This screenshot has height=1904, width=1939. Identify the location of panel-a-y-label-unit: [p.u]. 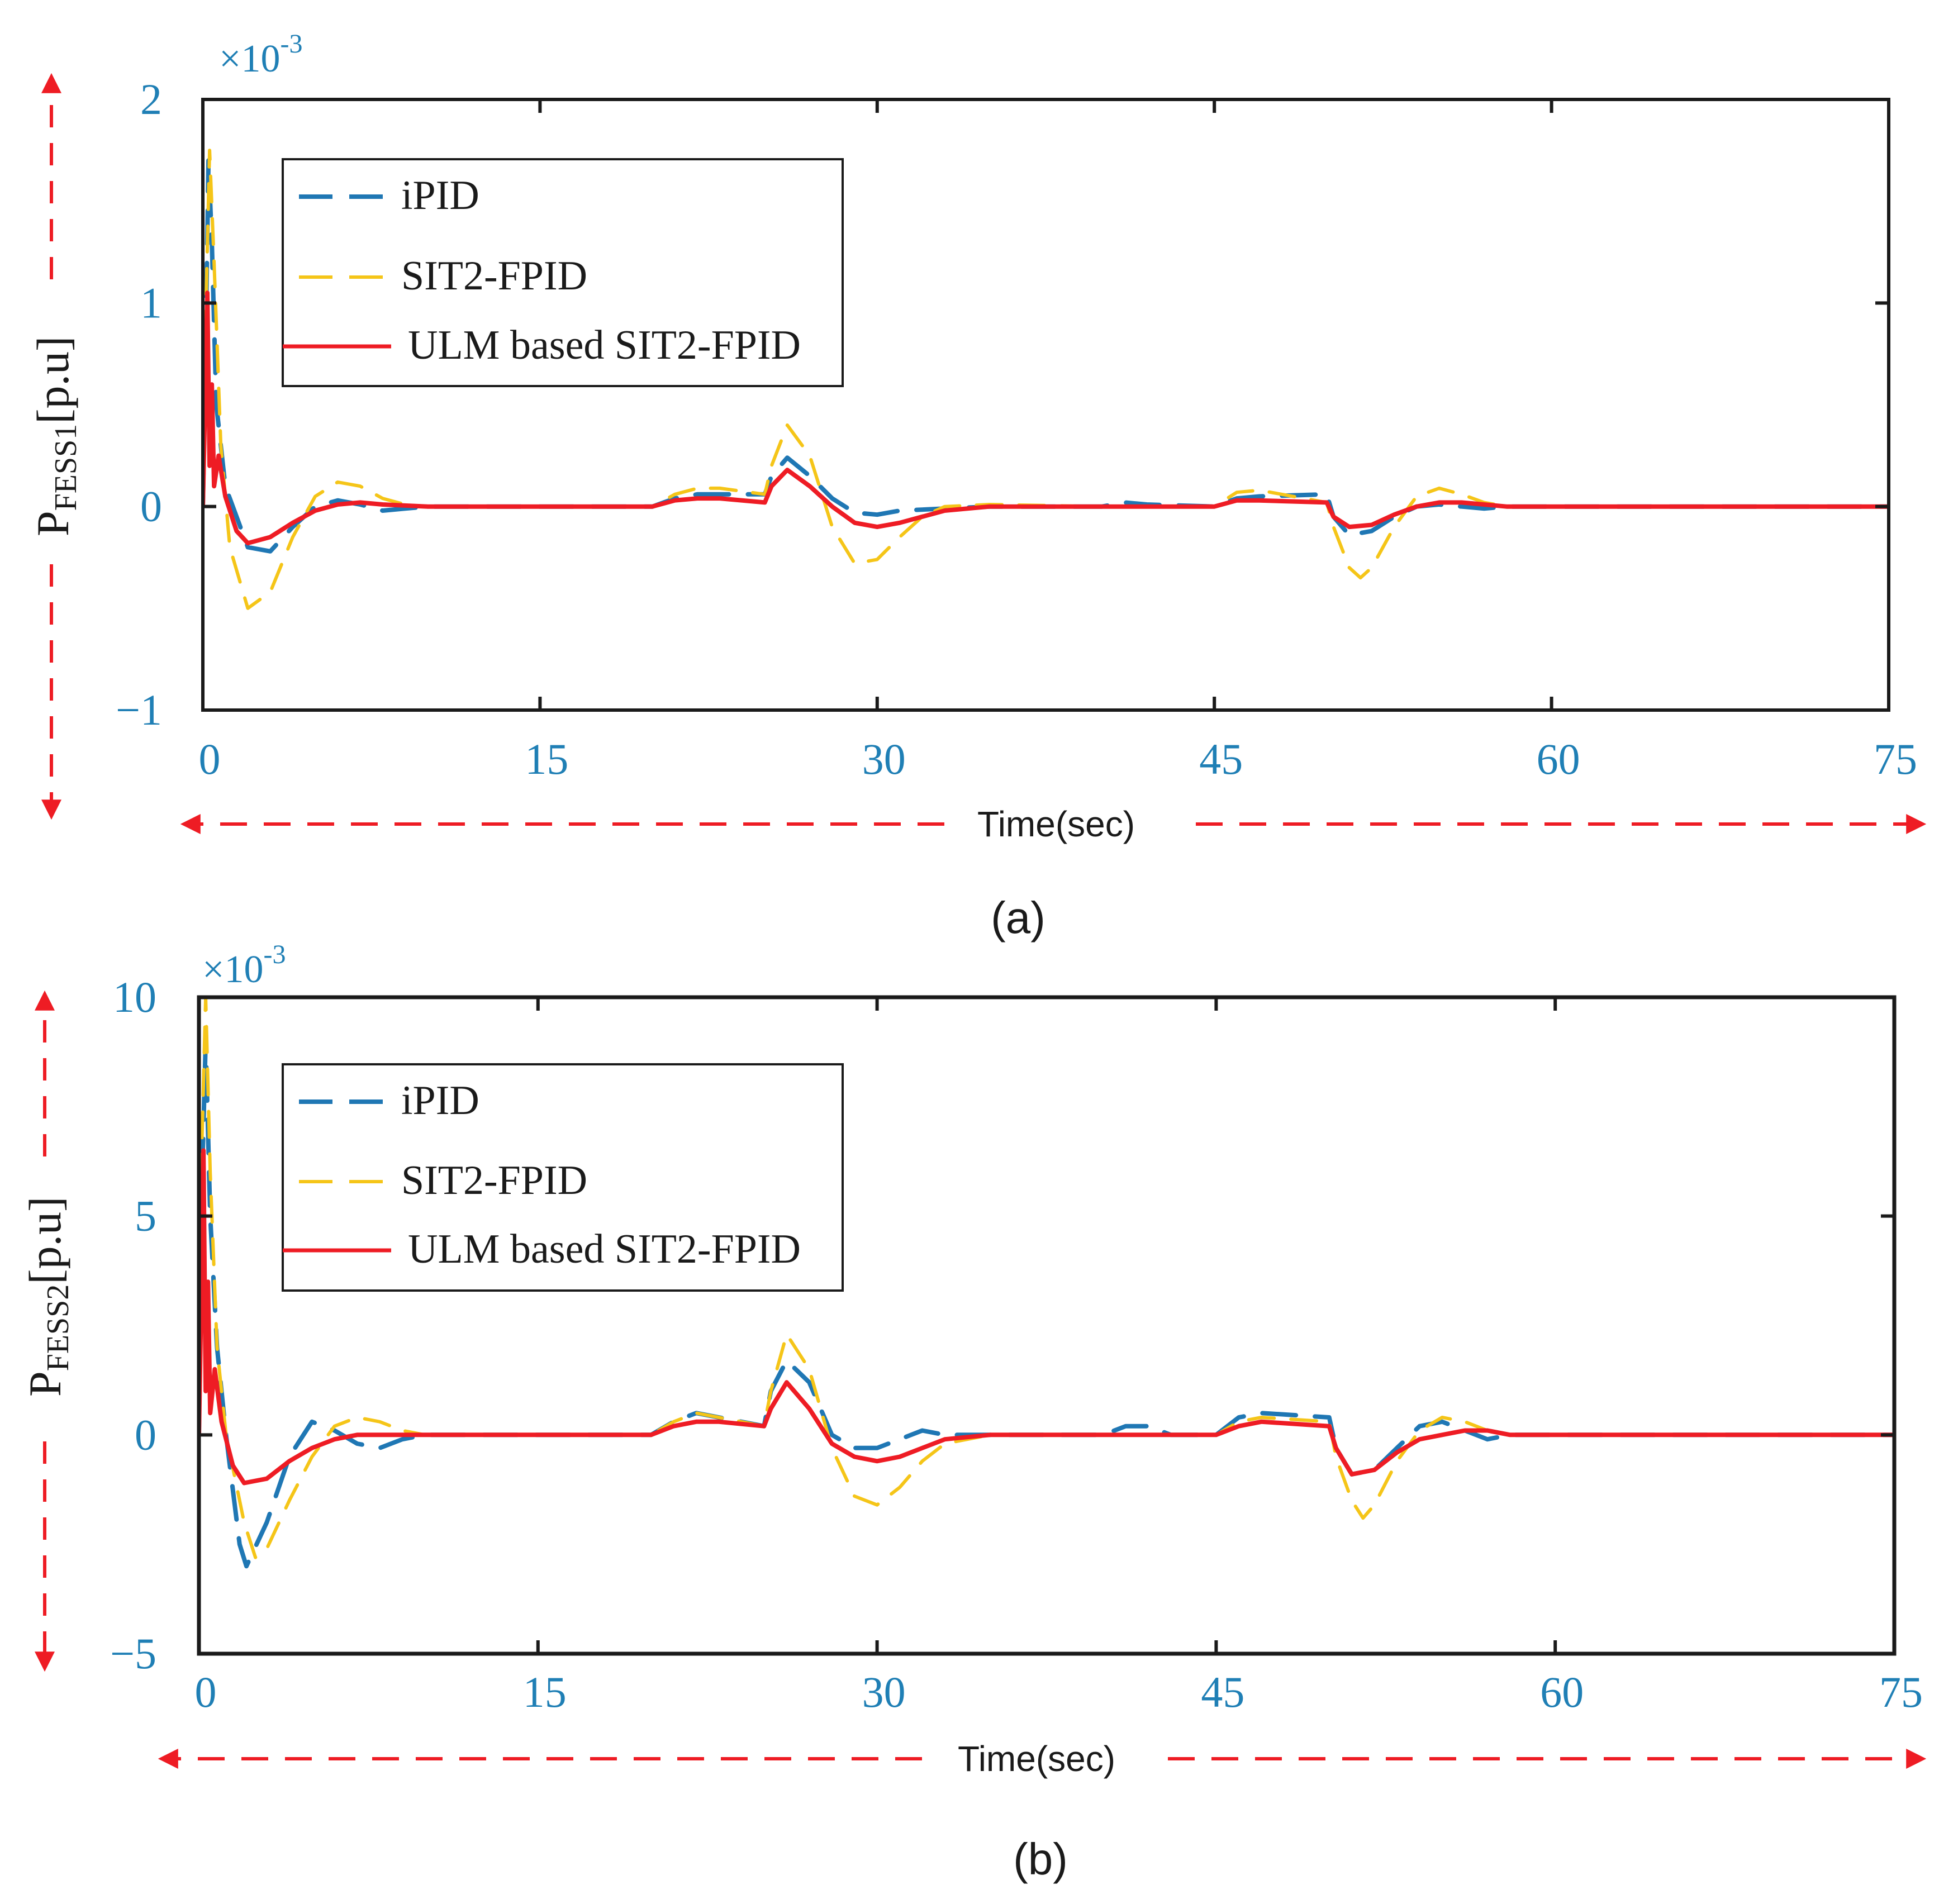
(52, 380).